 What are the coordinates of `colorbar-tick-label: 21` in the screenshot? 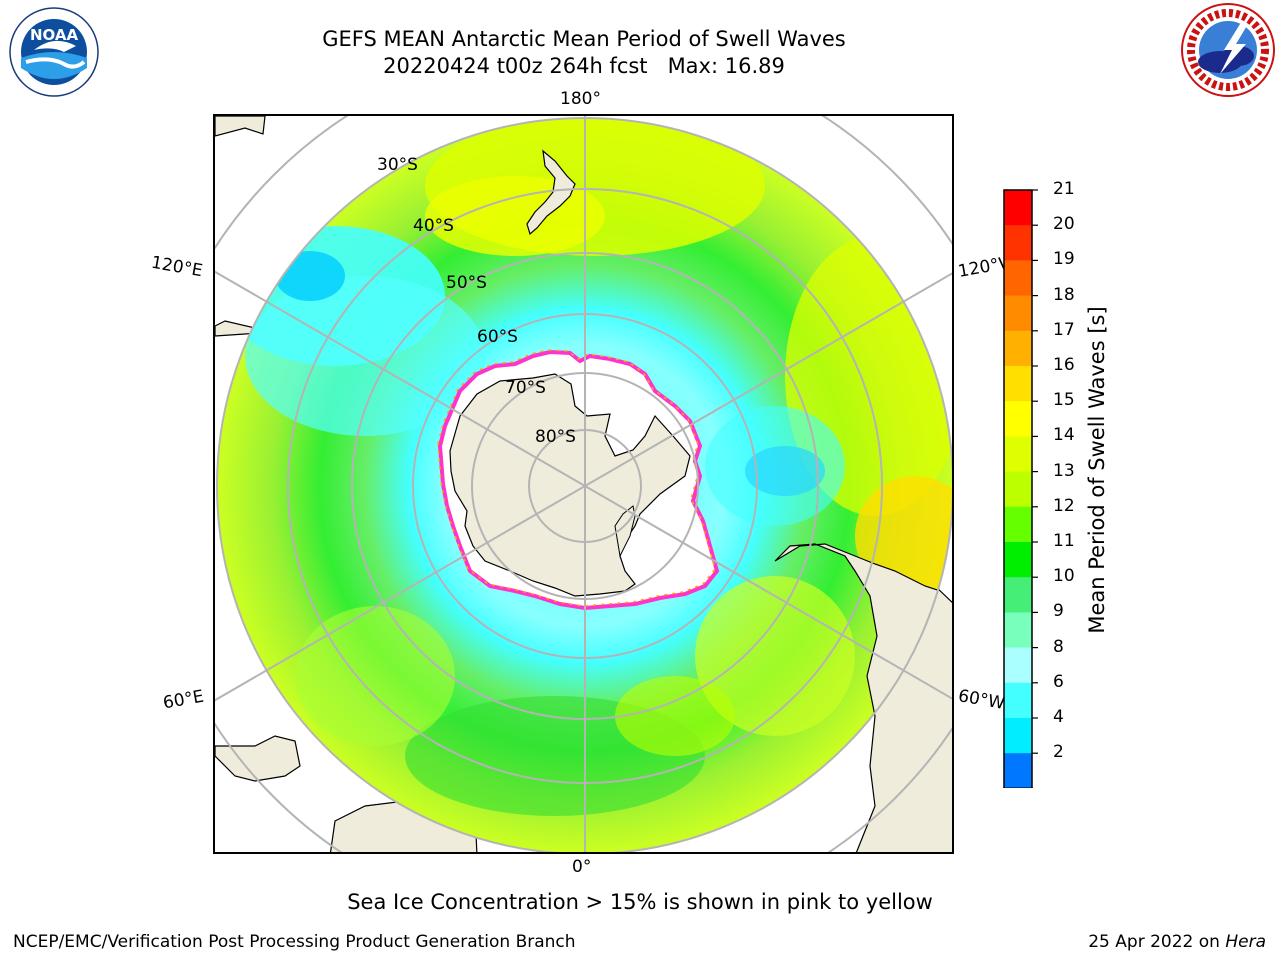 It's located at (1064, 189).